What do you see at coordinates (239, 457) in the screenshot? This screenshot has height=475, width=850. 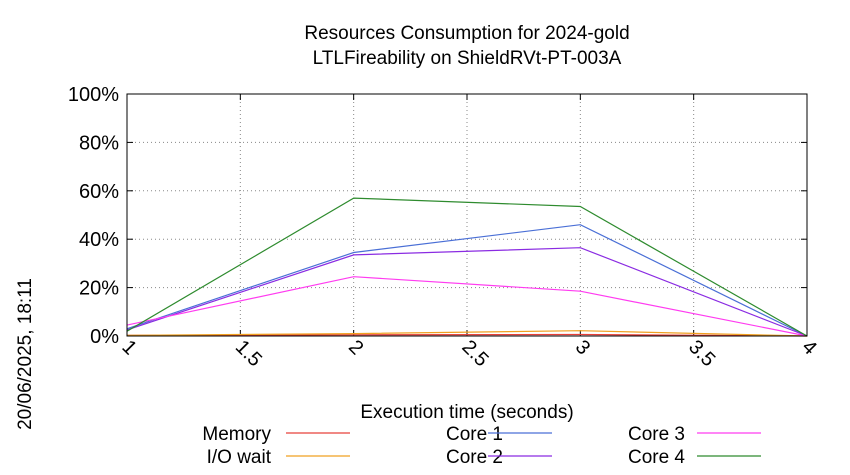 I see `legend-label: I/O wait` at bounding box center [239, 457].